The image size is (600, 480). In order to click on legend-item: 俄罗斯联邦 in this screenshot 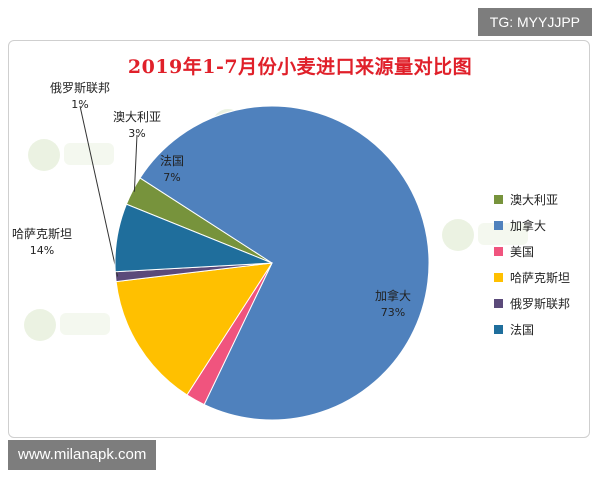, I will do `click(532, 303)`.